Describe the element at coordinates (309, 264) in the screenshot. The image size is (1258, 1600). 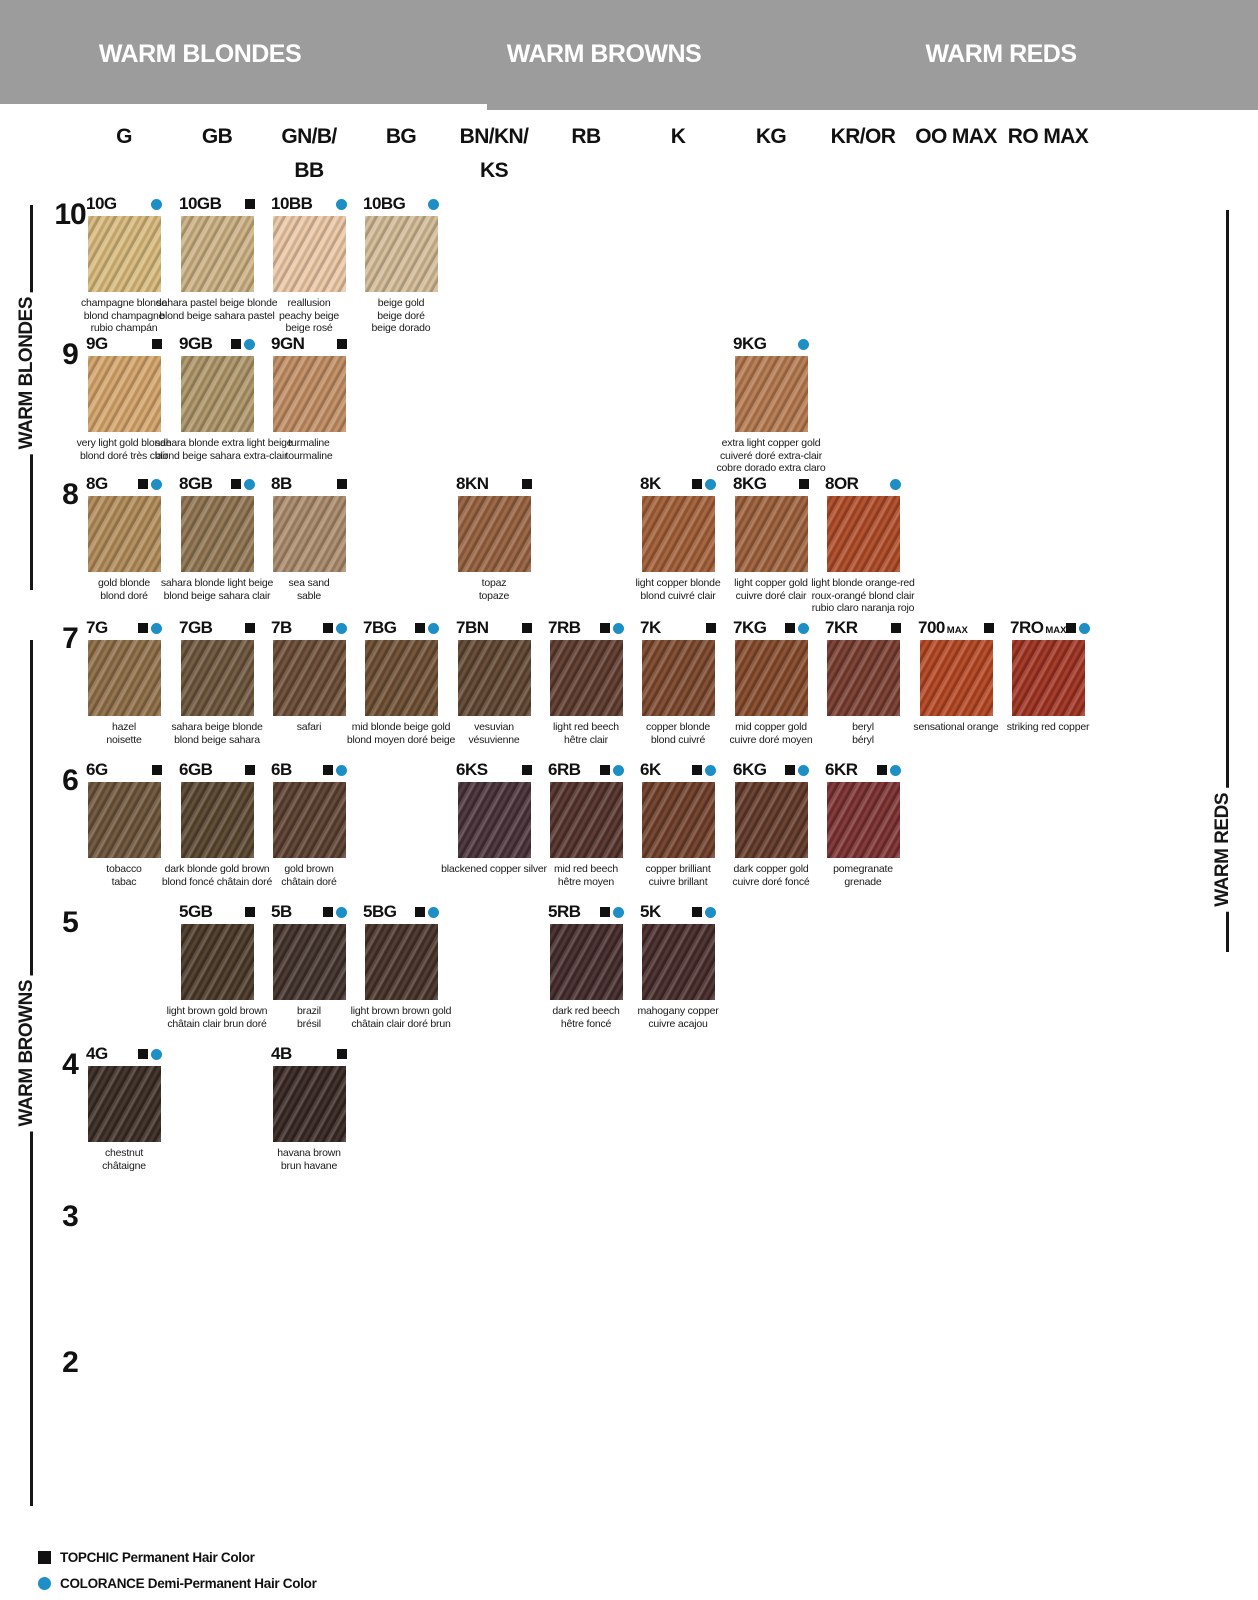
I see `swatch-cell-10bb: 10BB reallusion peachy beige beige rosé` at that location.